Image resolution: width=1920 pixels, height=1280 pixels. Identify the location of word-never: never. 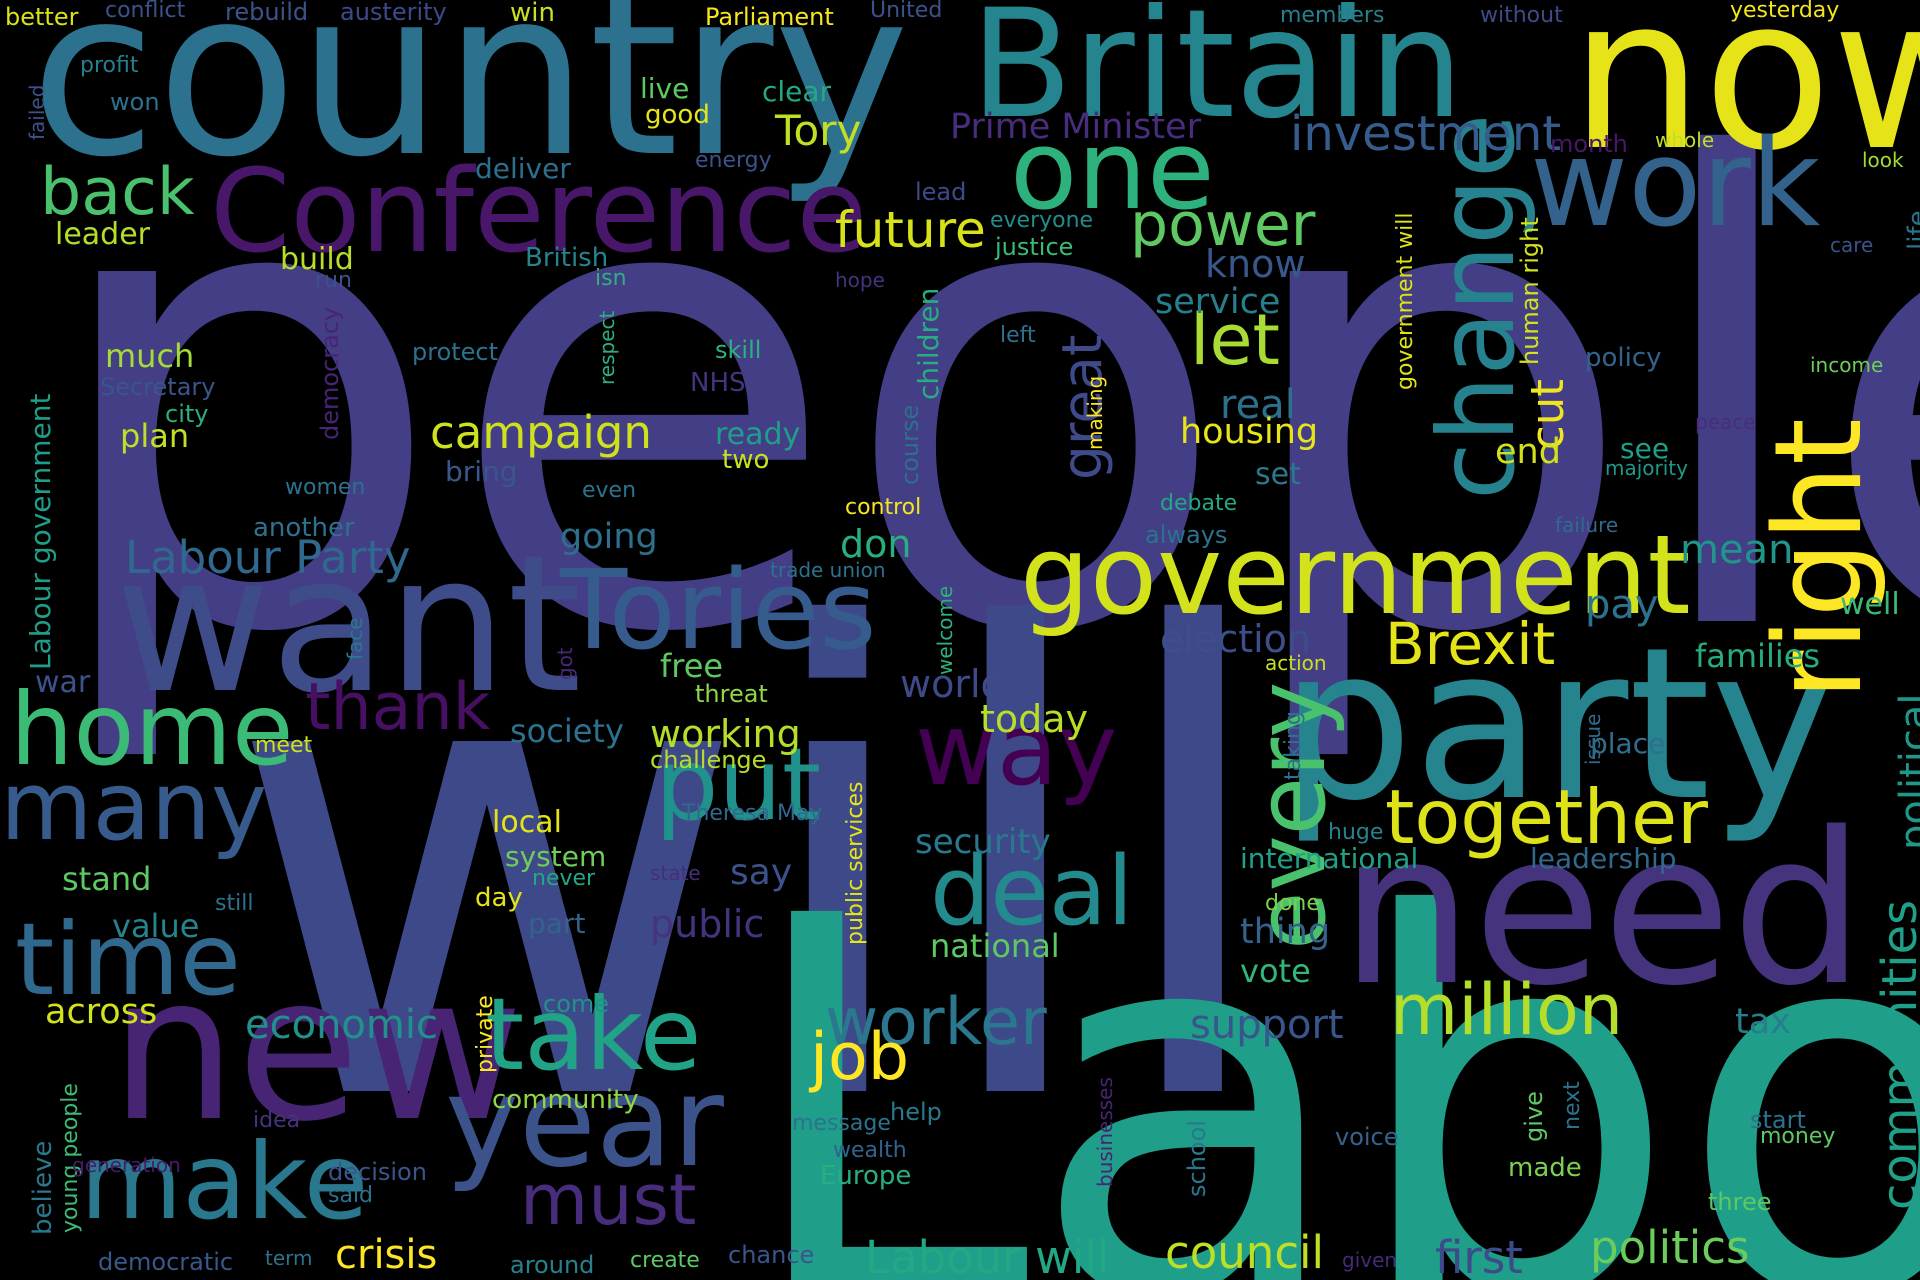
(564, 878).